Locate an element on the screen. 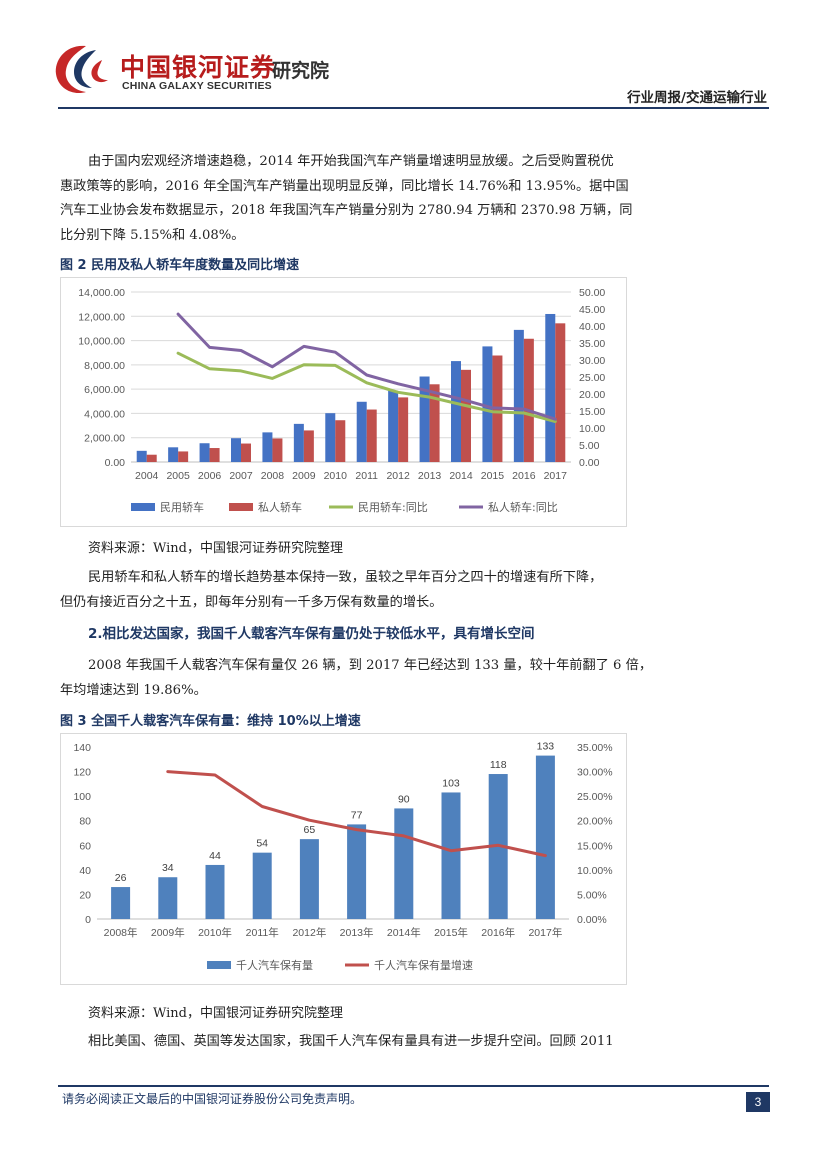  data-label: 34 is located at coordinates (168, 868).